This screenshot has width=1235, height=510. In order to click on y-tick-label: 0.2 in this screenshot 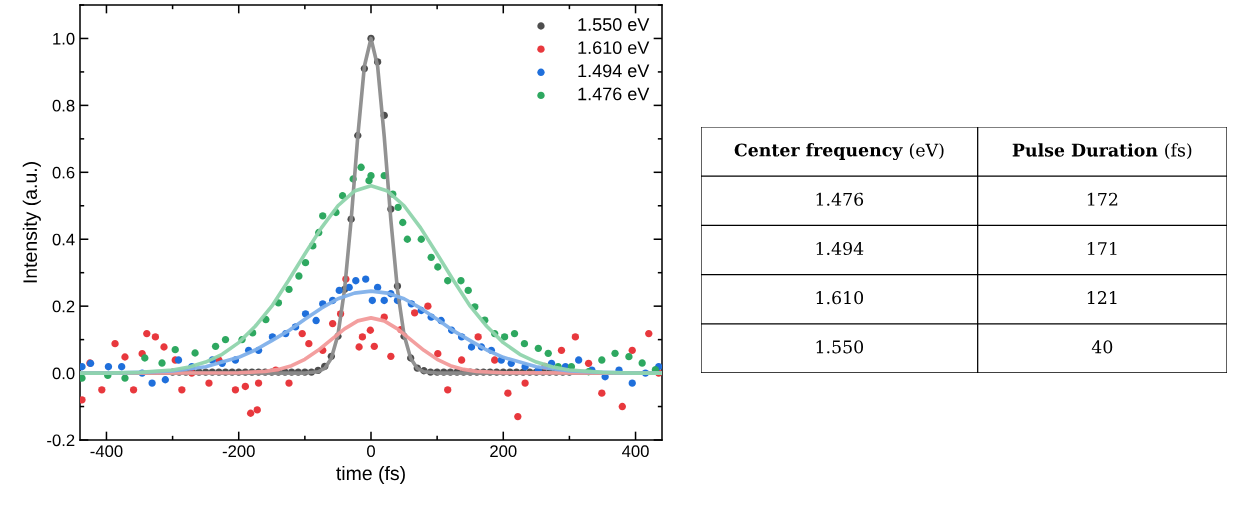, I will do `click(63, 306)`.